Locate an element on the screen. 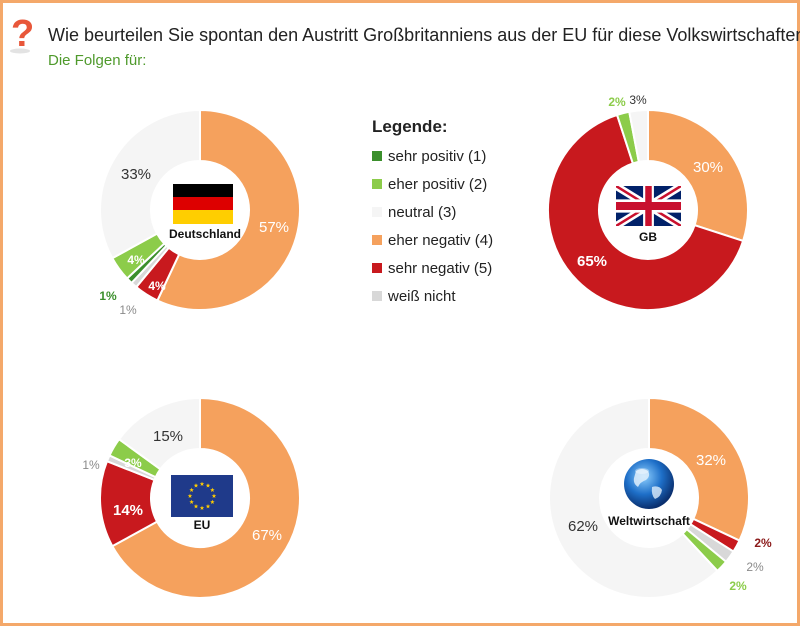  slice-label: 14% is located at coordinates (128, 510).